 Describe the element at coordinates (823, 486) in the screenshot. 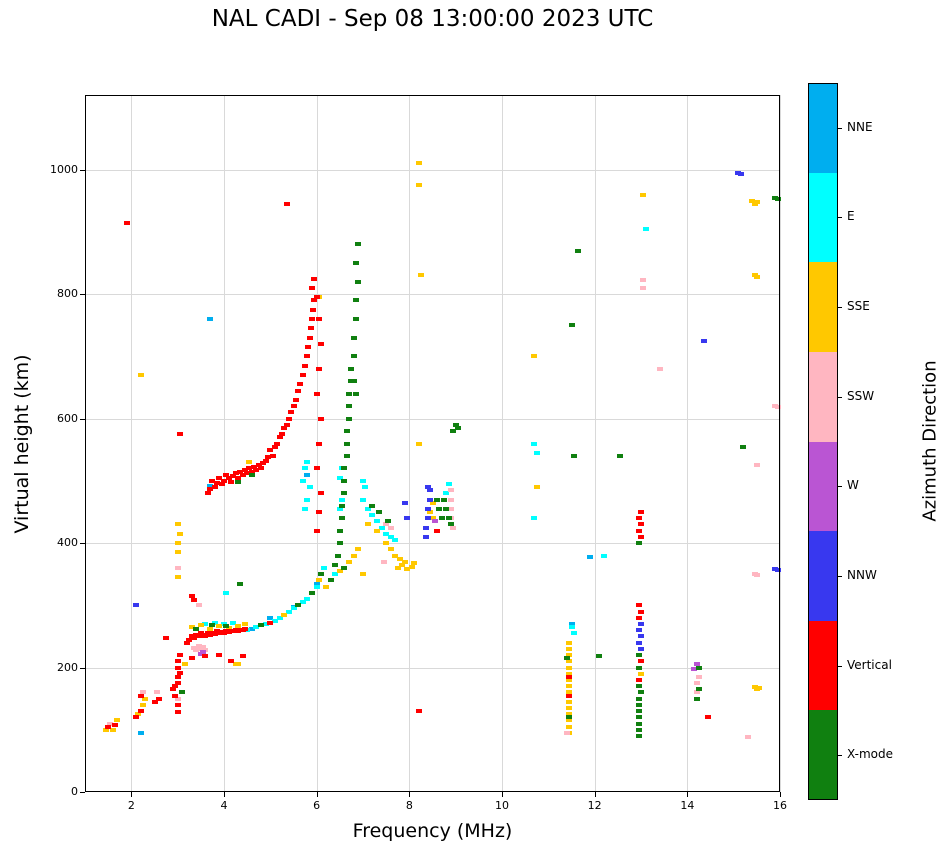

I see `colorbar-segment-w` at that location.